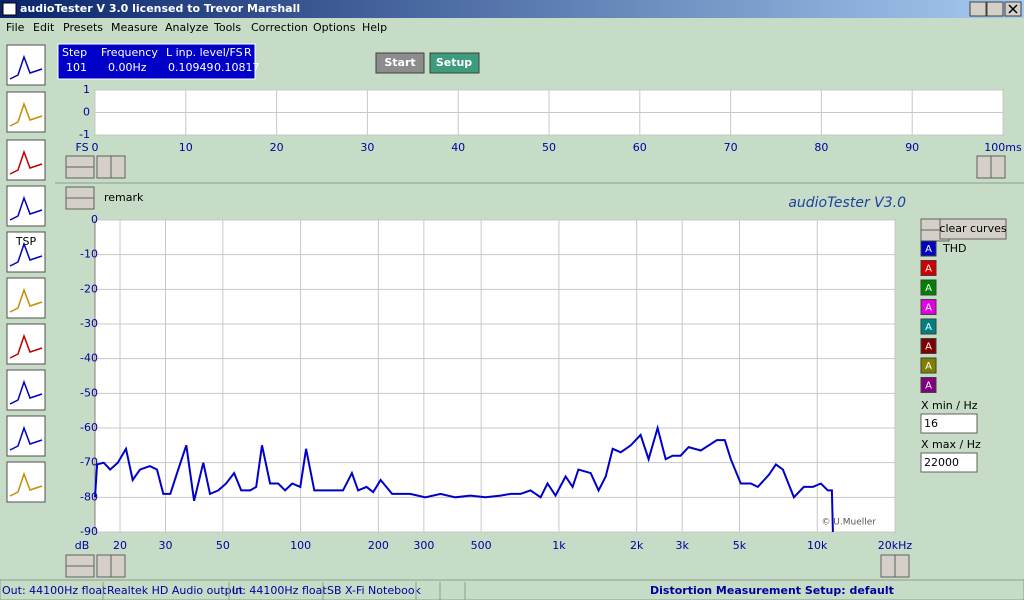 The width and height of the screenshot is (1024, 600). Describe the element at coordinates (80, 203) in the screenshot. I see `spin-down` at that location.